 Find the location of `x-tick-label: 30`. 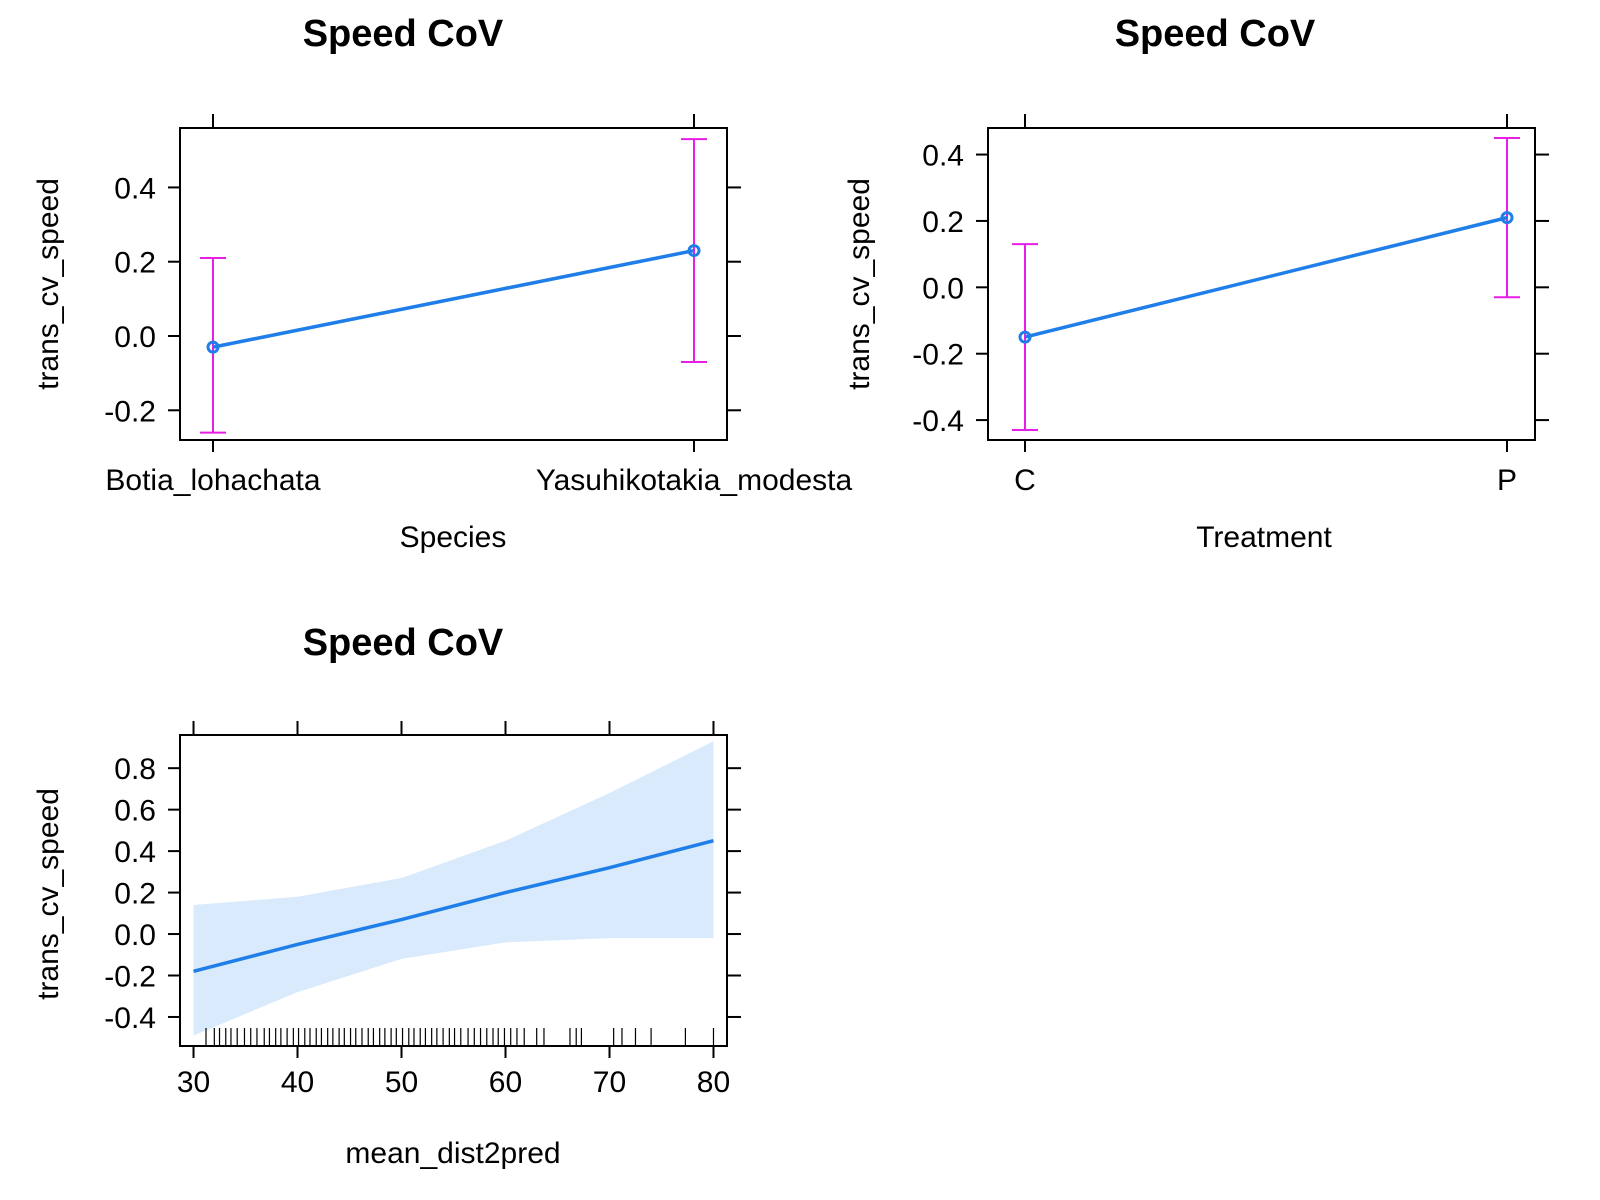

x-tick-label: 30 is located at coordinates (193, 1082).